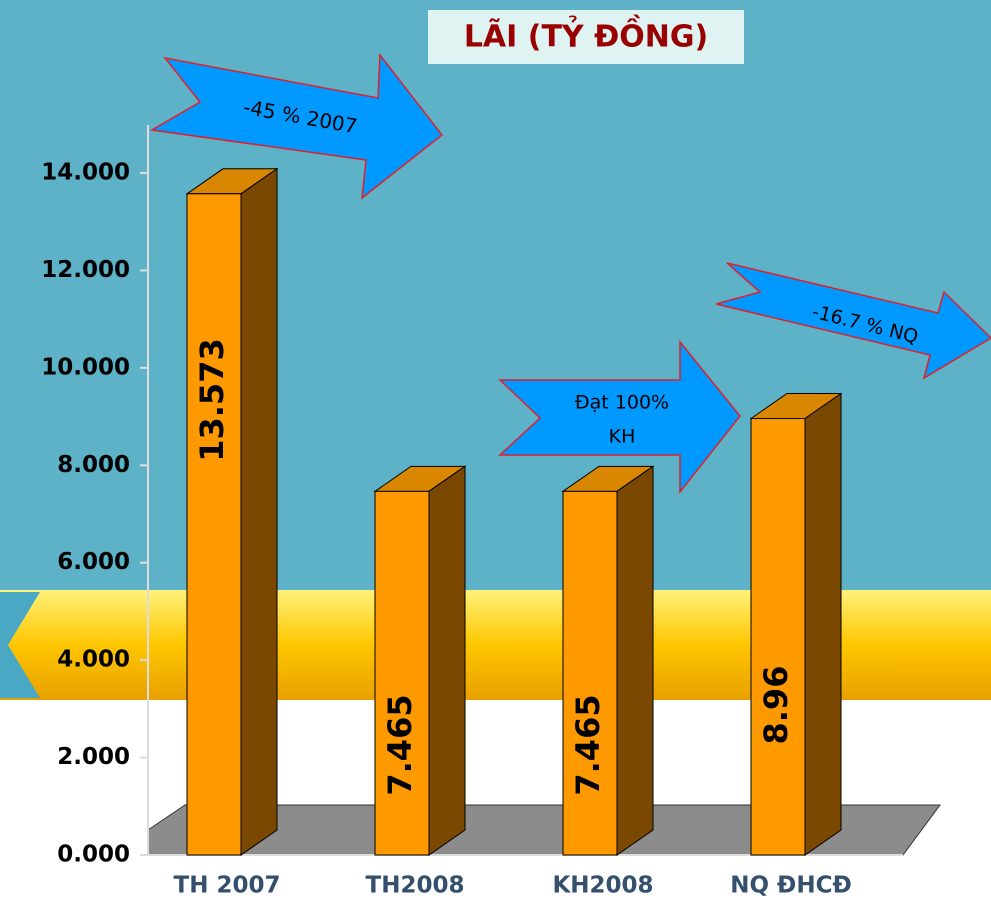 Image resolution: width=991 pixels, height=903 pixels. Describe the element at coordinates (93, 757) in the screenshot. I see `y-tick-label: 2.000` at that location.